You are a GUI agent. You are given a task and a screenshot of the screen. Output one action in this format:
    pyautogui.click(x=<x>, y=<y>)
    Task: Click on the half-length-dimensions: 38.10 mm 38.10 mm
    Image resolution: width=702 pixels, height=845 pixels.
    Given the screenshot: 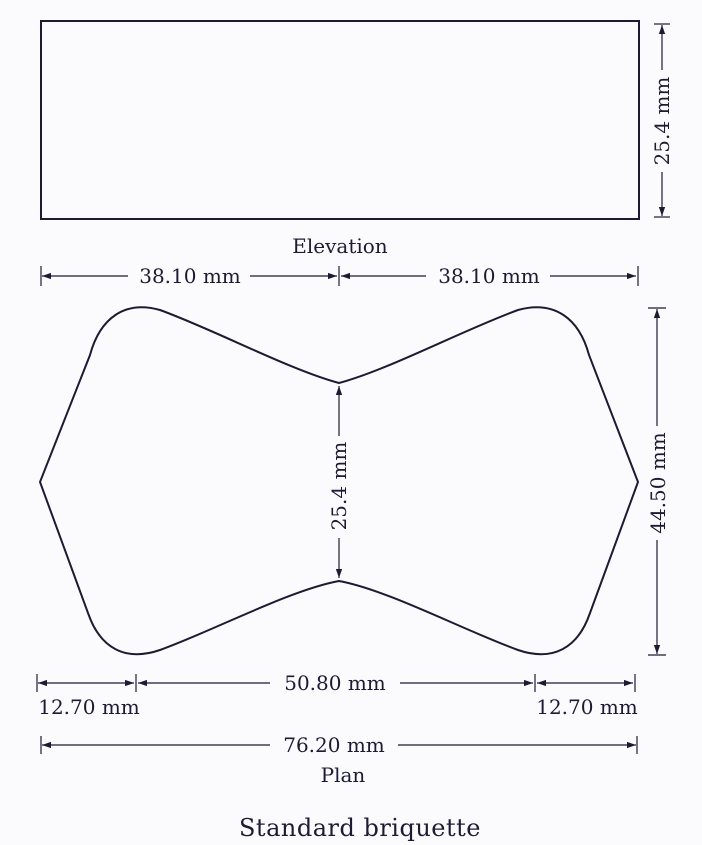 What is the action you would take?
    pyautogui.click(x=339, y=276)
    